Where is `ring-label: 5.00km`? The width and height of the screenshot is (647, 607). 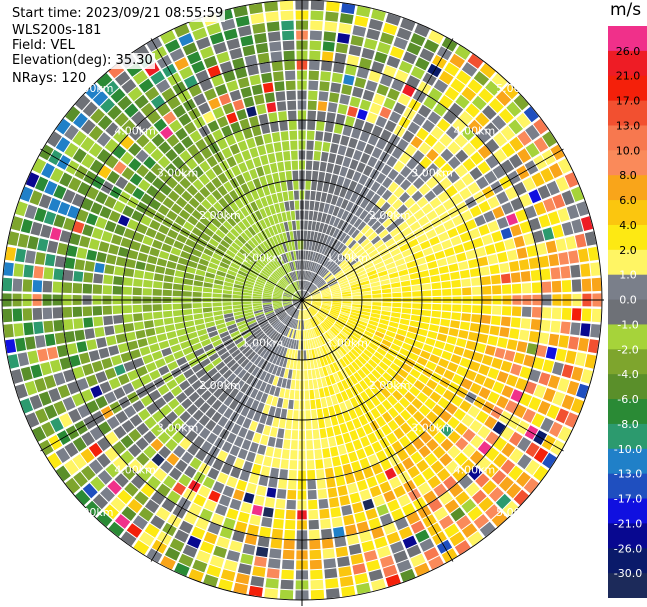
ring-label: 5.00km is located at coordinates (517, 512).